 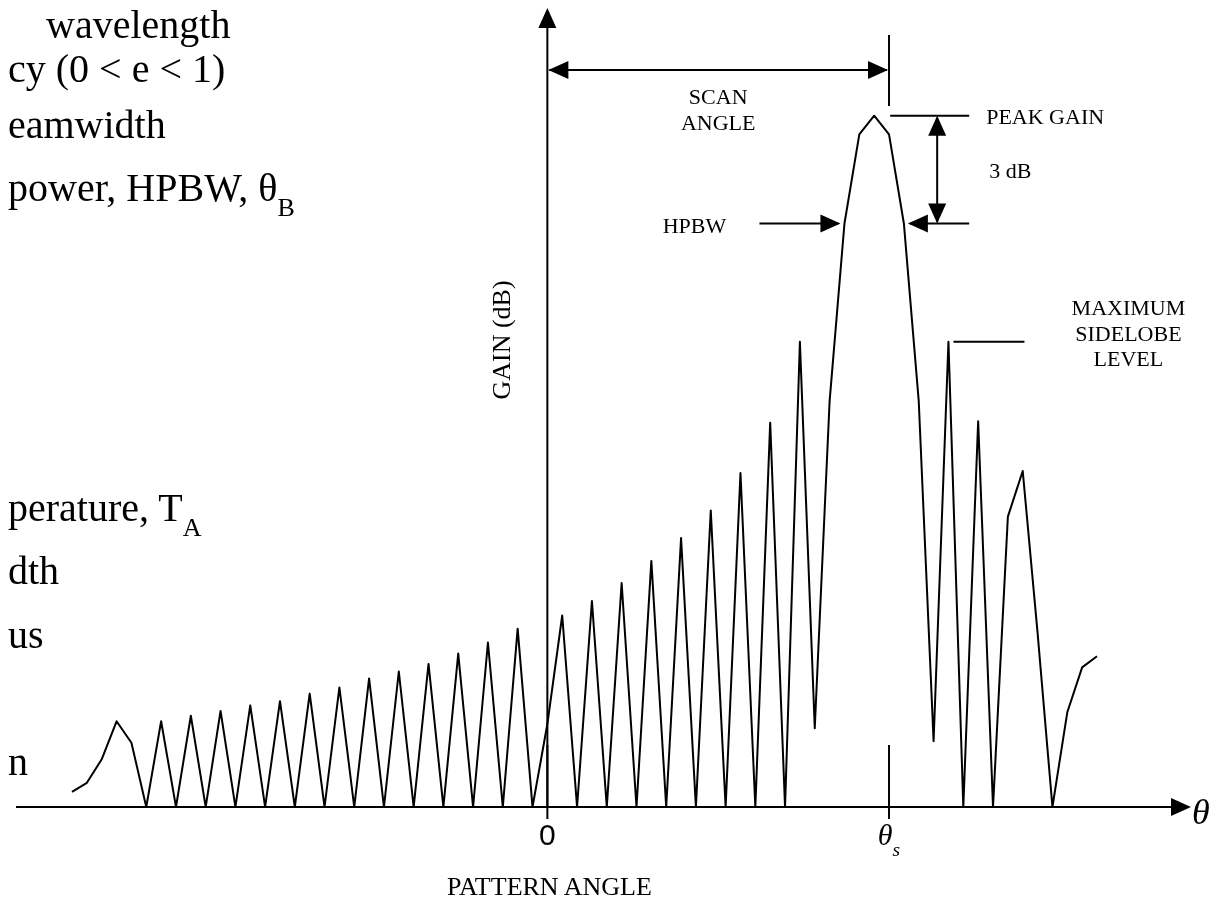 I want to click on annotation: MAXIMUM SIDELOBE LEVEL, so click(x=1128, y=332).